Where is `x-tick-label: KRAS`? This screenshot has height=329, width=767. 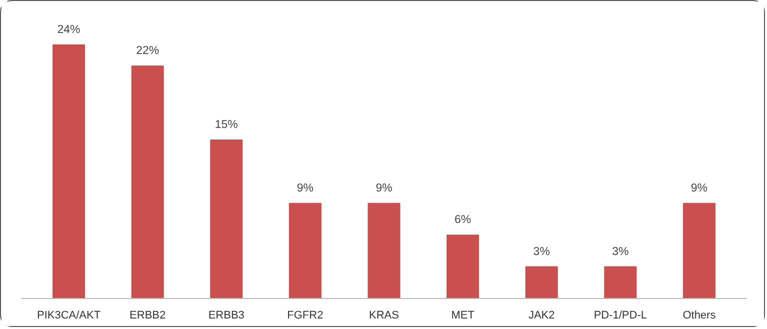
x-tick-label: KRAS is located at coordinates (384, 316).